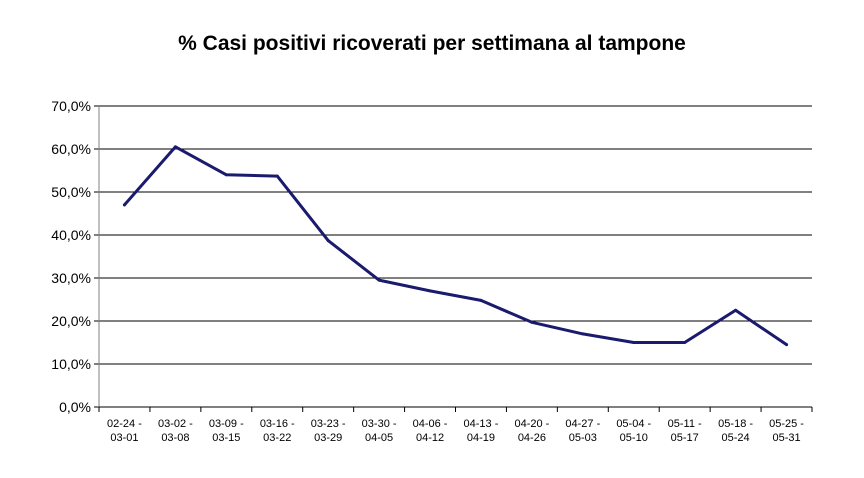 This screenshot has height=478, width=864. I want to click on x-tick-label: 04-06 - 04-12, so click(430, 431).